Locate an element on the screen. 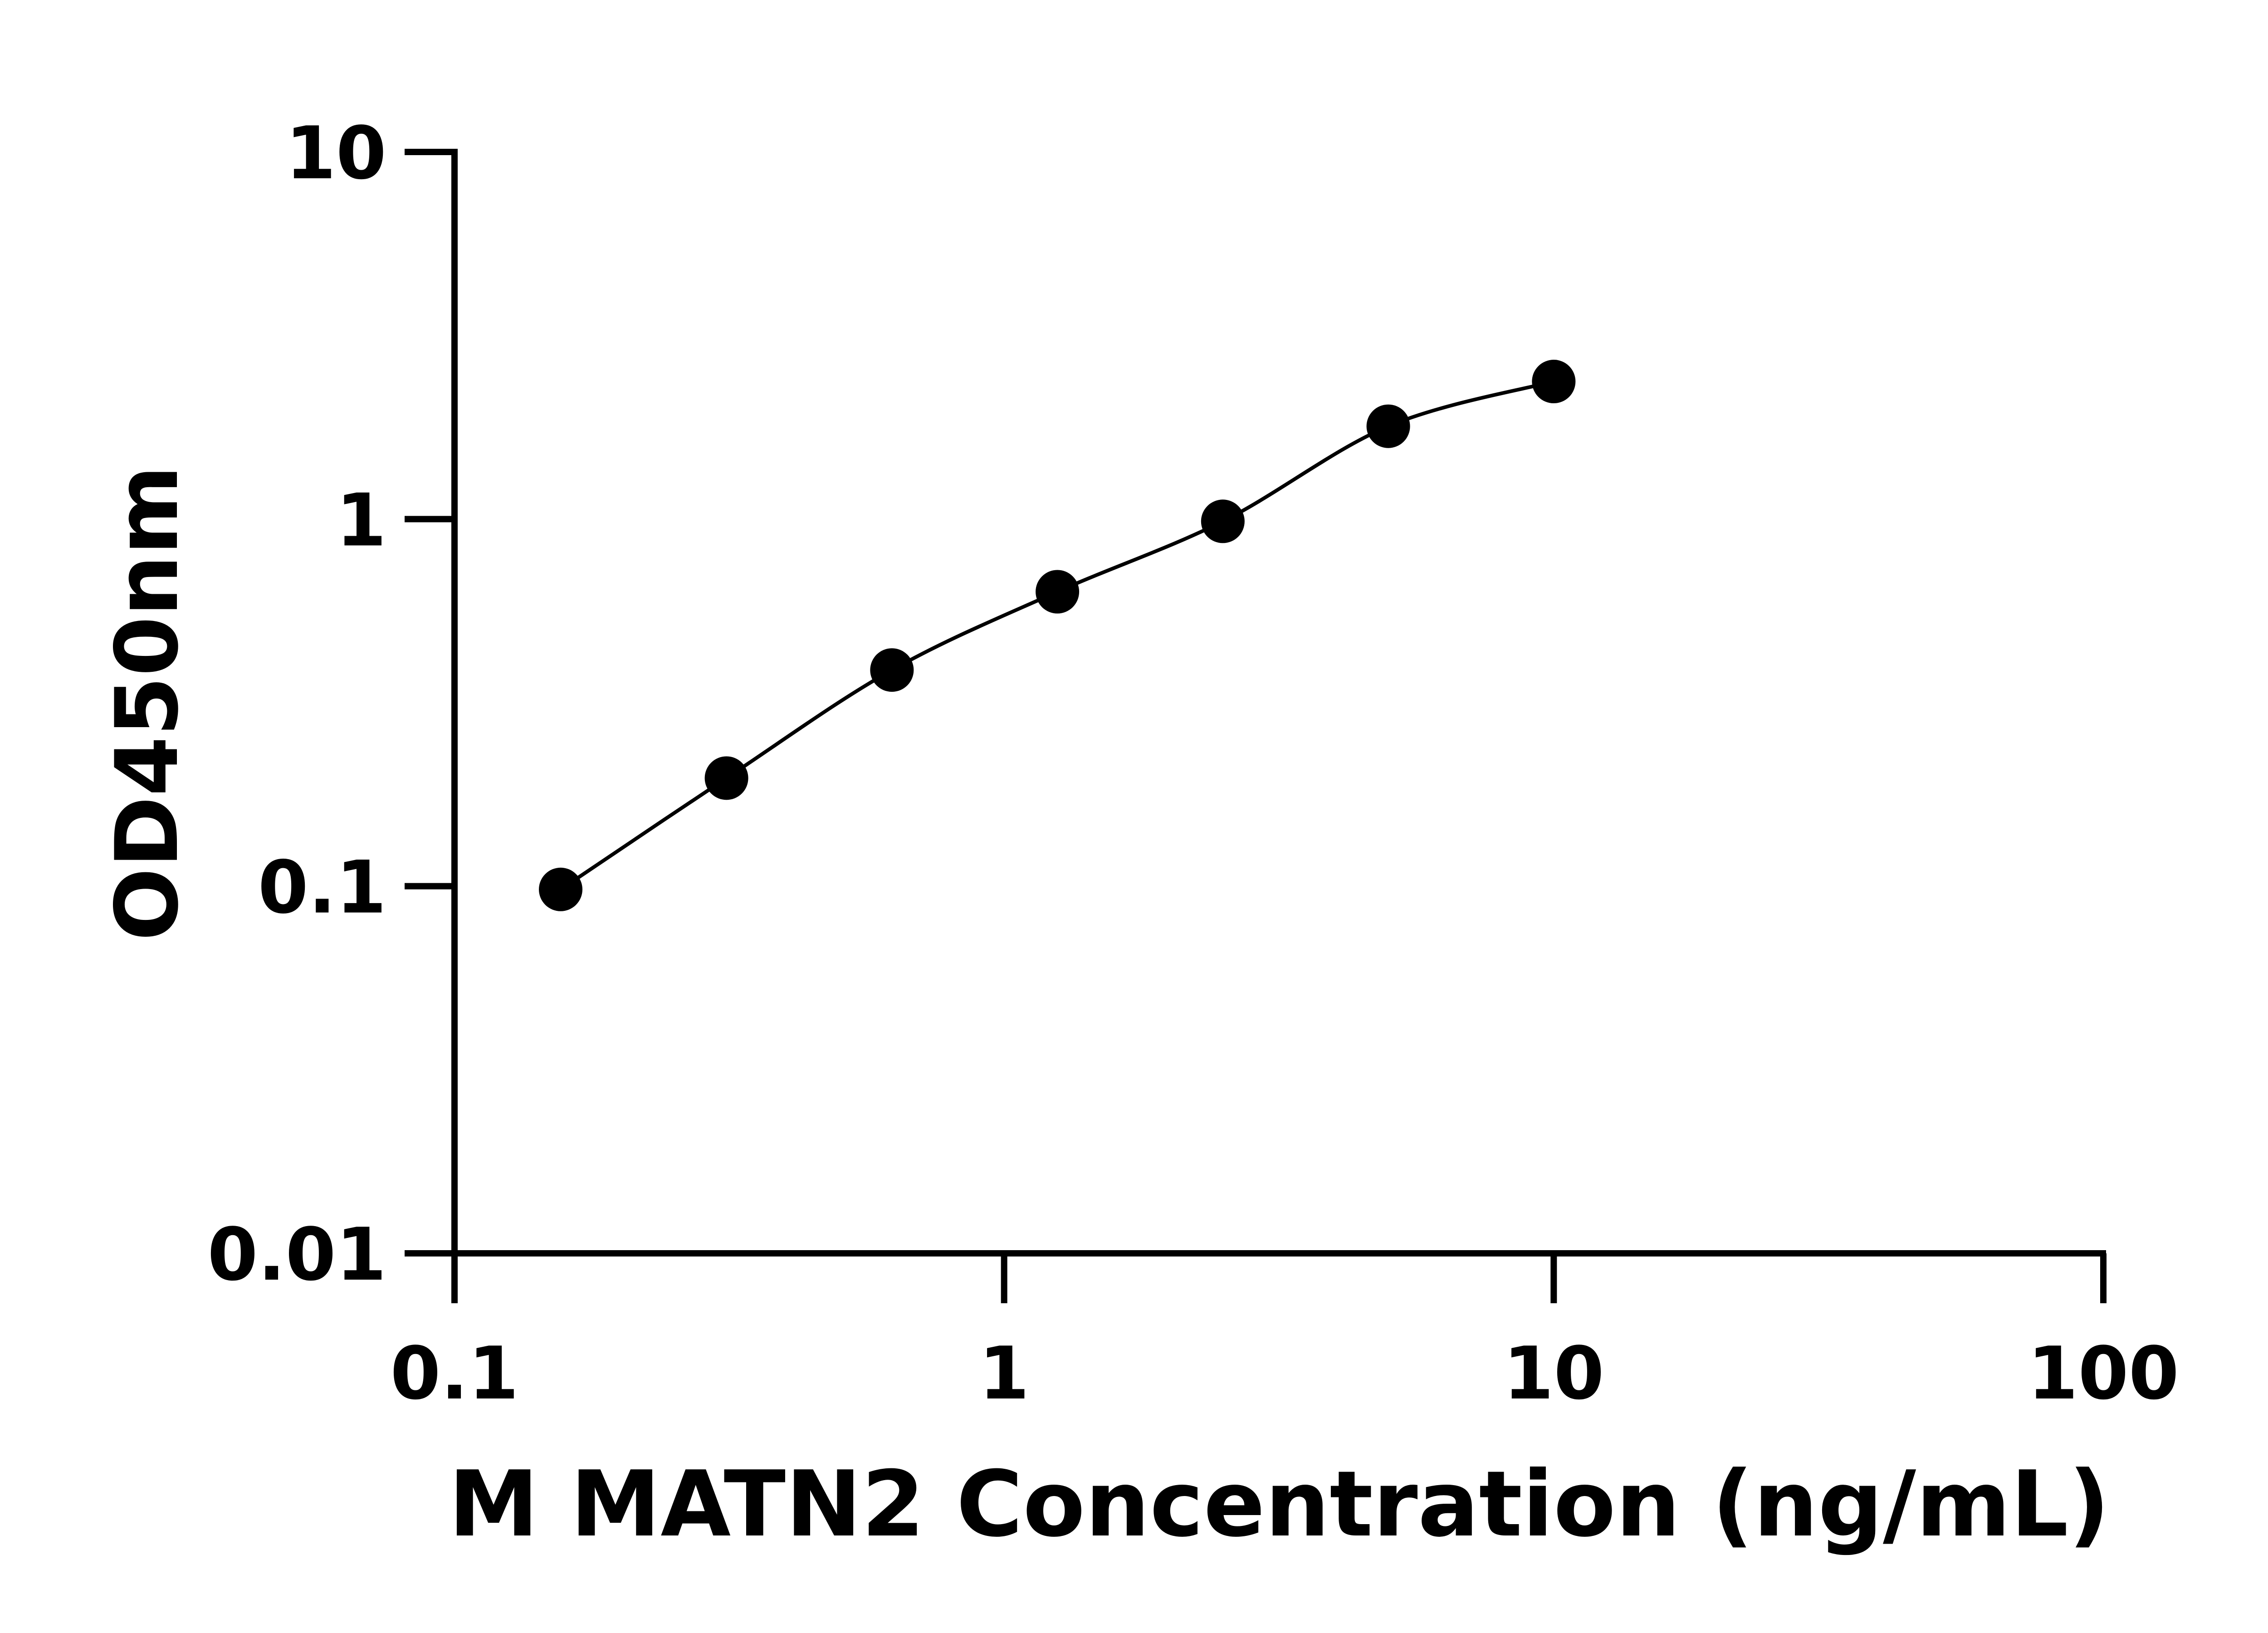 The width and height of the screenshot is (2268, 1633). x-tick-label: 10 is located at coordinates (1554, 1373).